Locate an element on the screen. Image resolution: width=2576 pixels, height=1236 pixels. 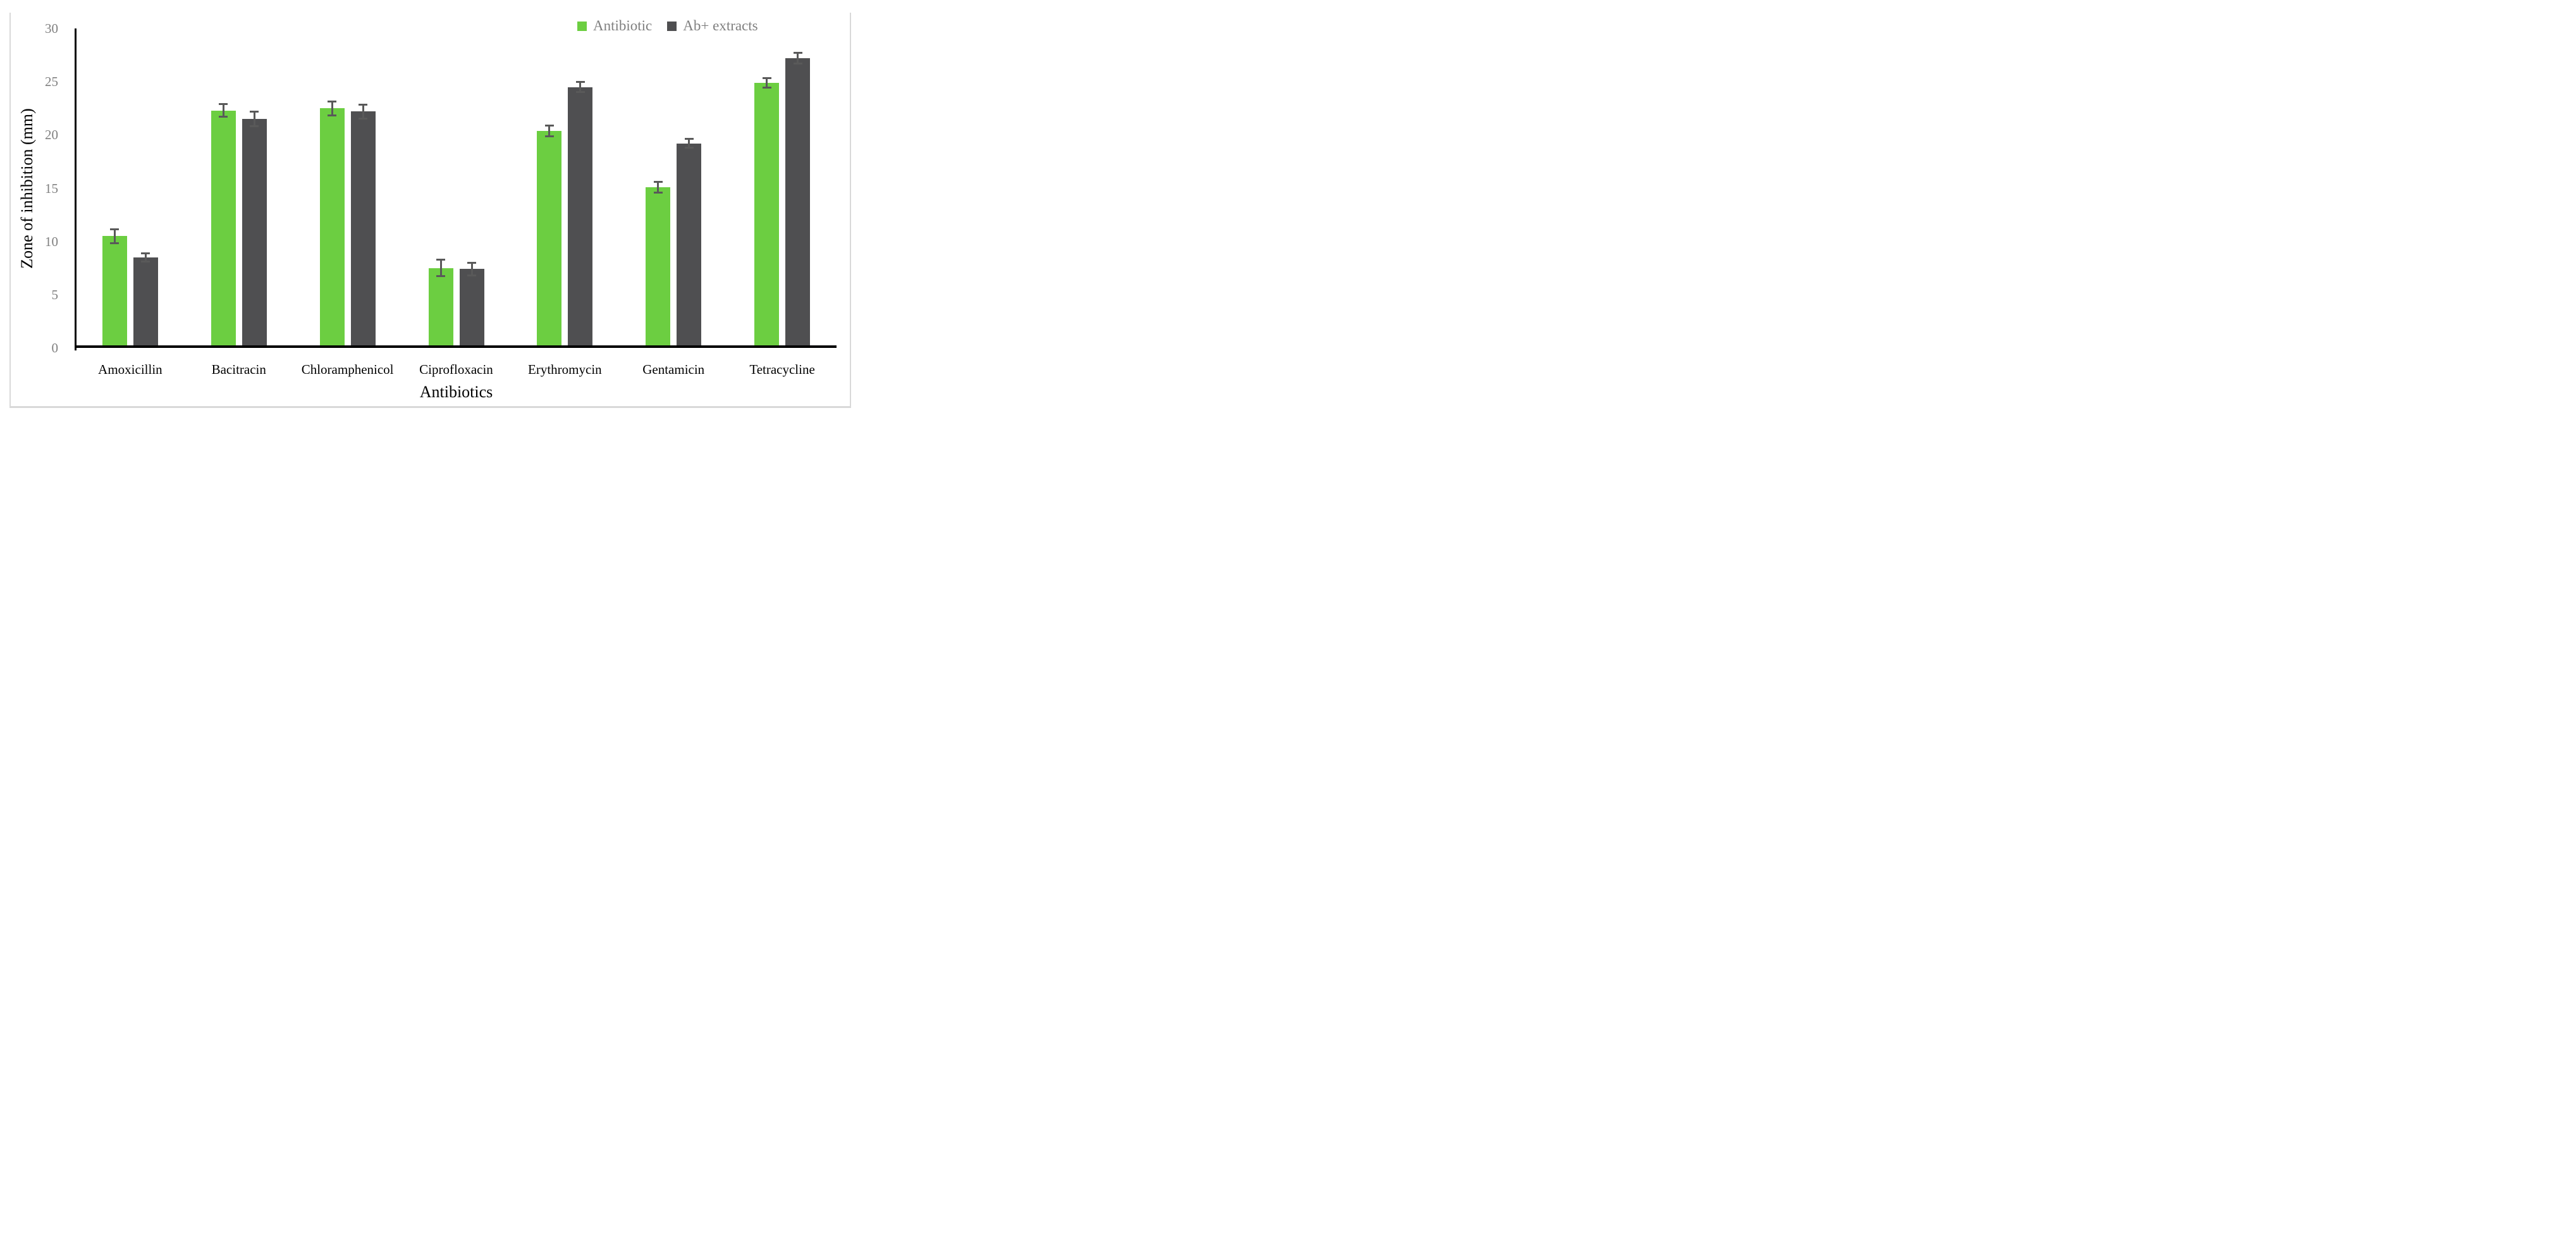
legend-entry: Antibiotic is located at coordinates (614, 26).